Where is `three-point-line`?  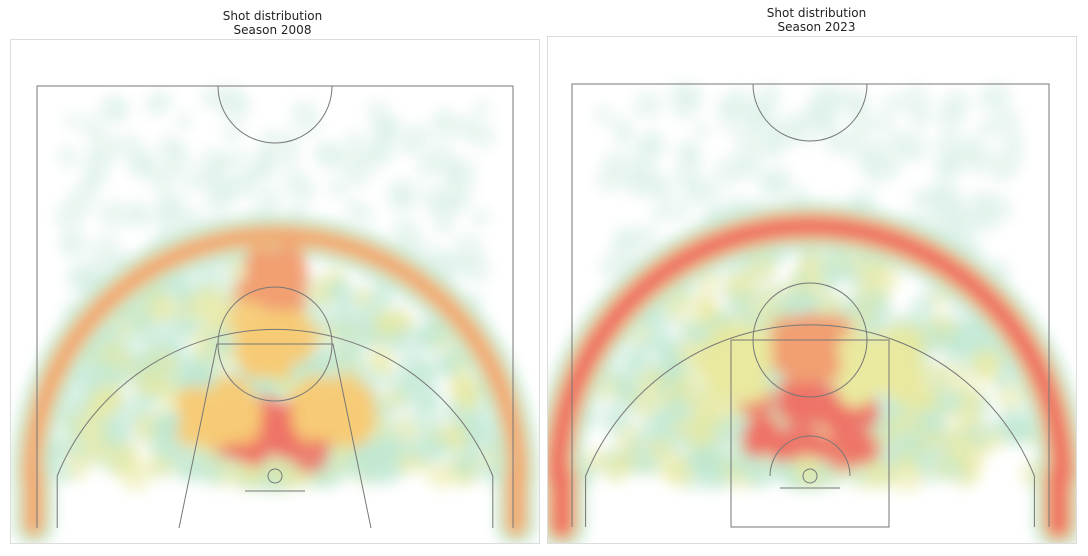
three-point-line is located at coordinates (275, 428).